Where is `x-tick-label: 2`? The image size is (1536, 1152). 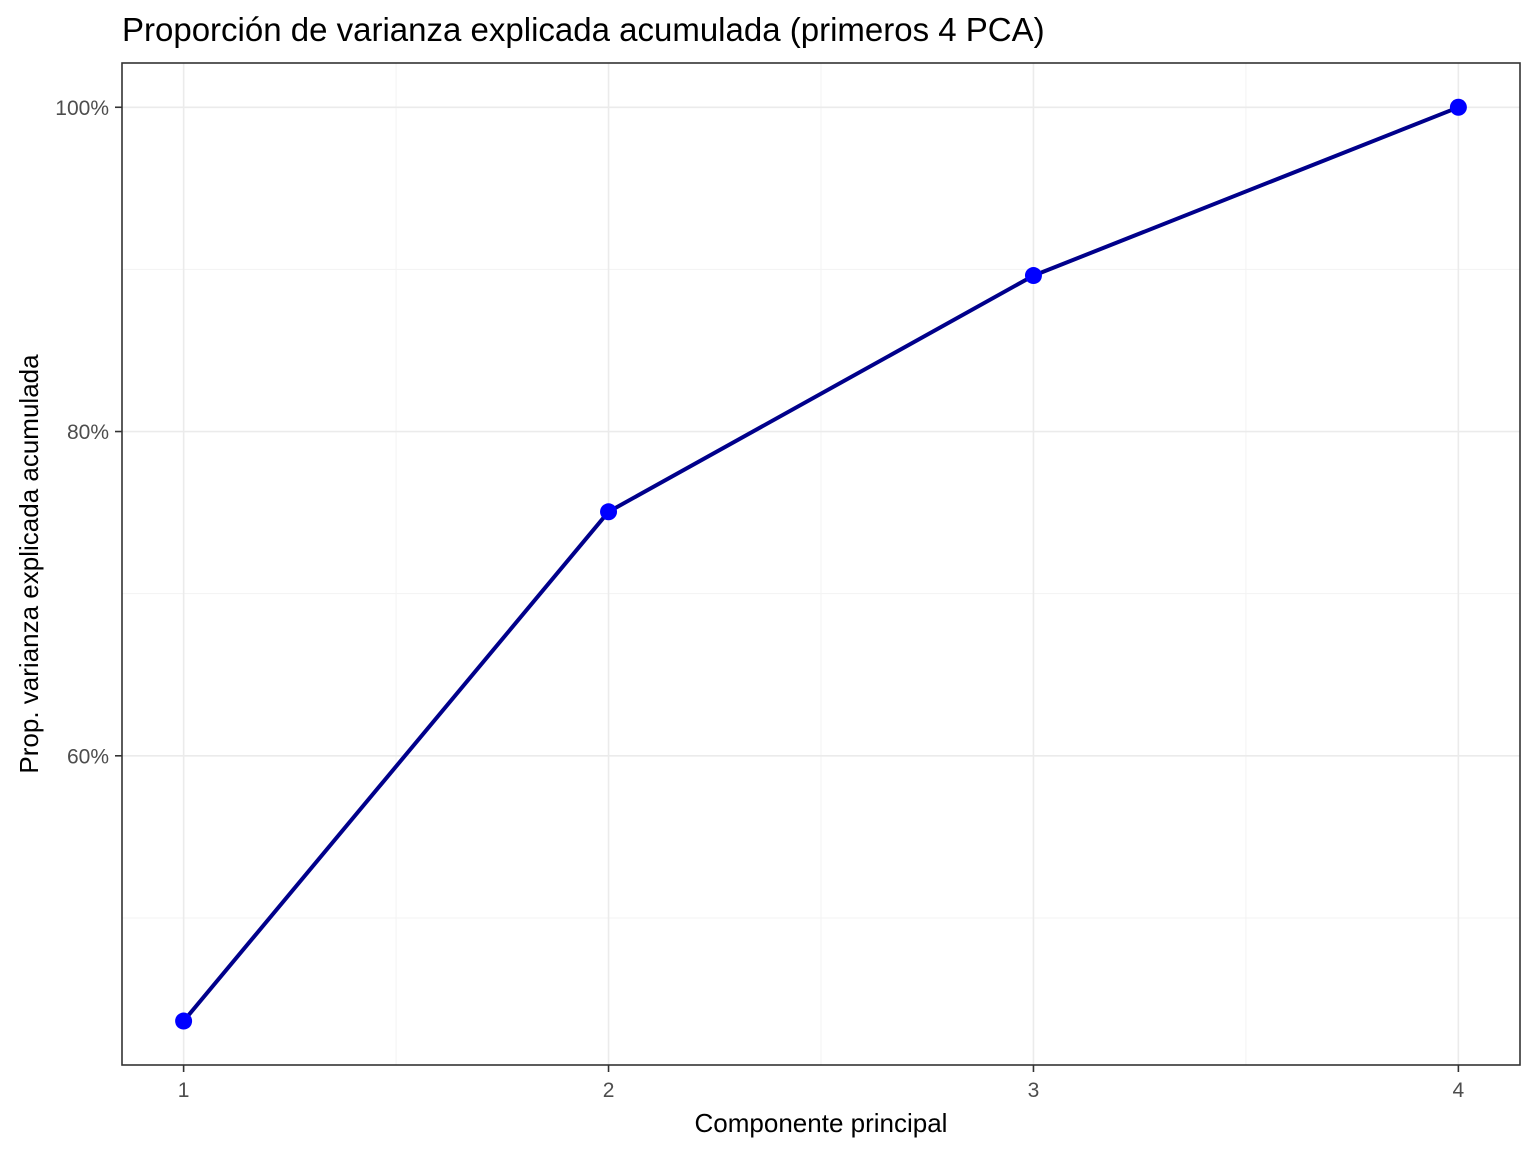
x-tick-label: 2 is located at coordinates (609, 1090).